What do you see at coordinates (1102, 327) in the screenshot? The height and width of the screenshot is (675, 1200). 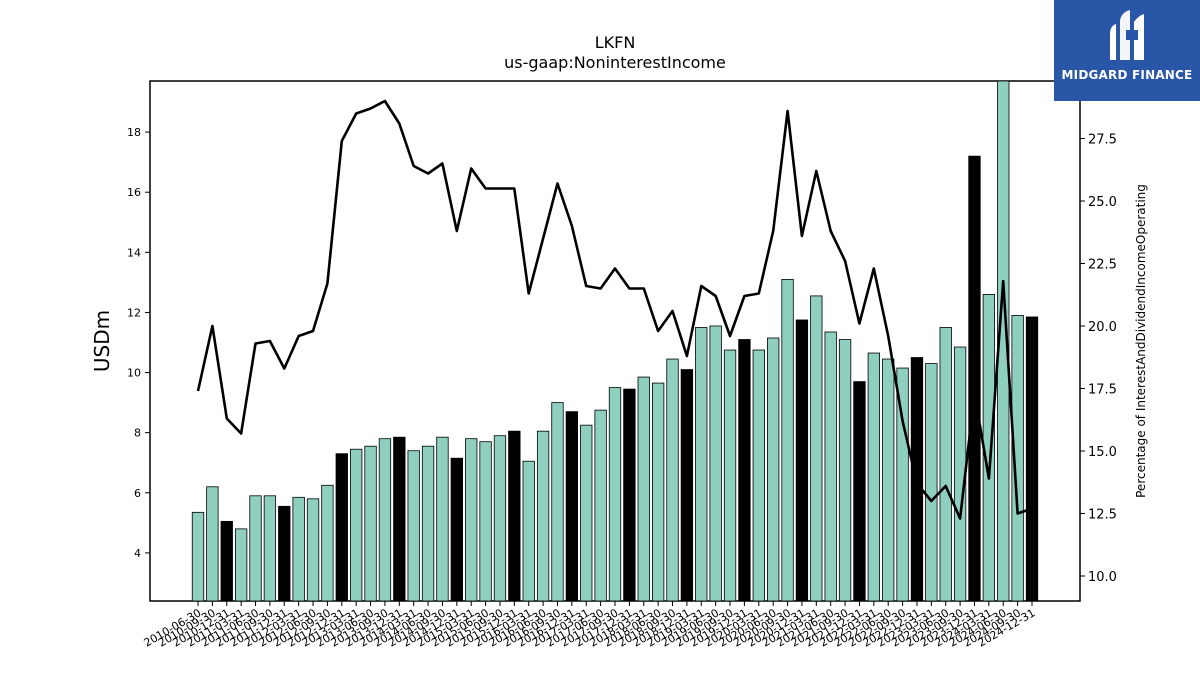 I see `y2-tick-label: 20.0` at bounding box center [1102, 327].